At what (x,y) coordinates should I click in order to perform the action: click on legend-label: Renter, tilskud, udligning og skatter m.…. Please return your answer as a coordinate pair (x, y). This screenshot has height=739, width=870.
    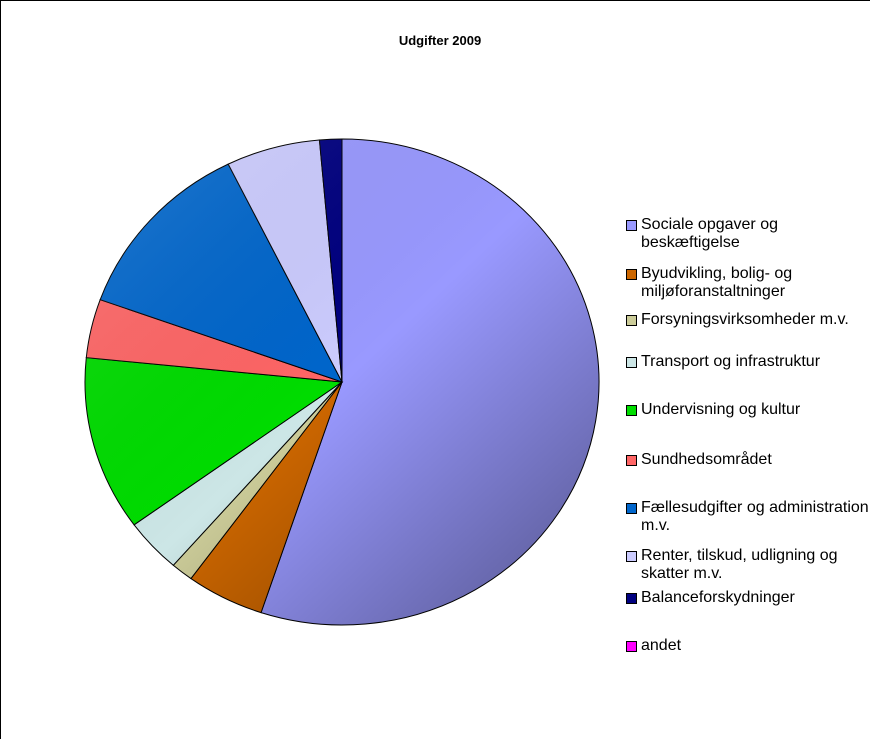
    Looking at the image, I should click on (739, 564).